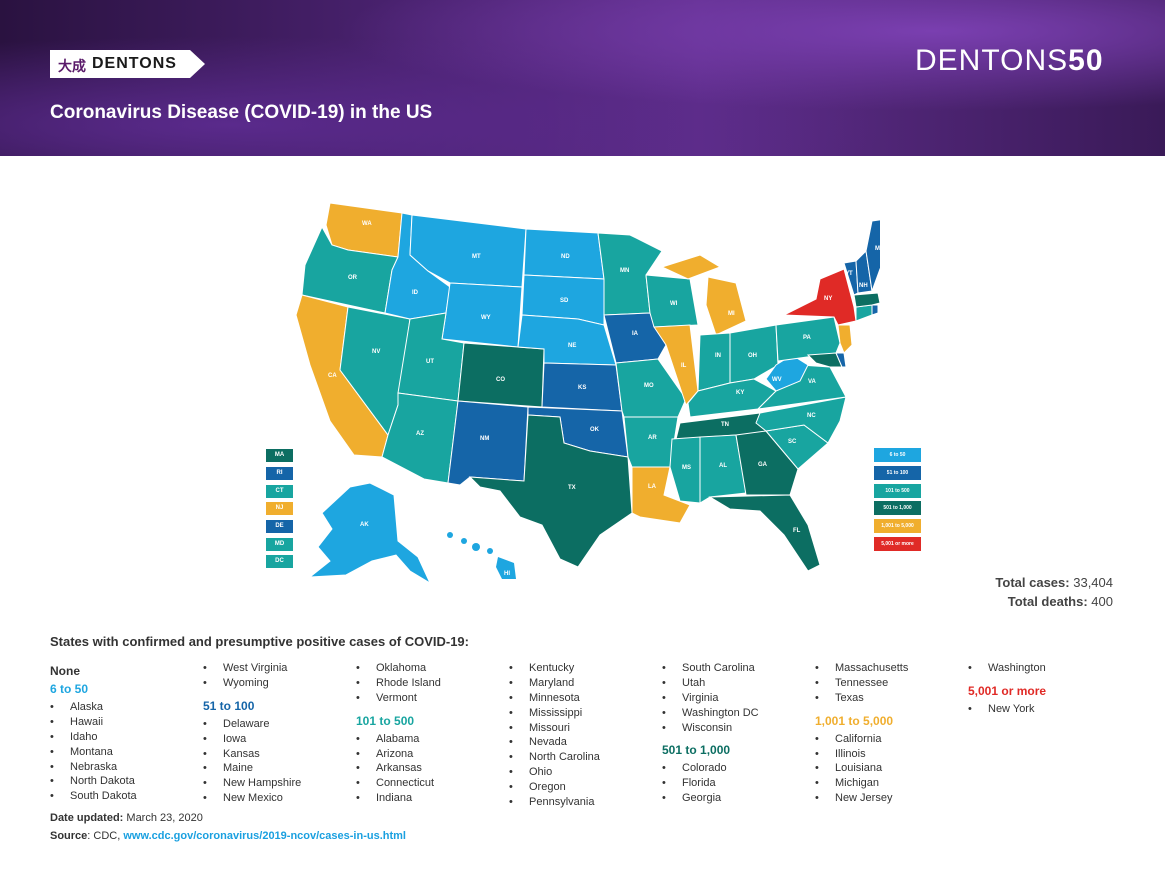  I want to click on total-deaths-value: 400, so click(1102, 601).